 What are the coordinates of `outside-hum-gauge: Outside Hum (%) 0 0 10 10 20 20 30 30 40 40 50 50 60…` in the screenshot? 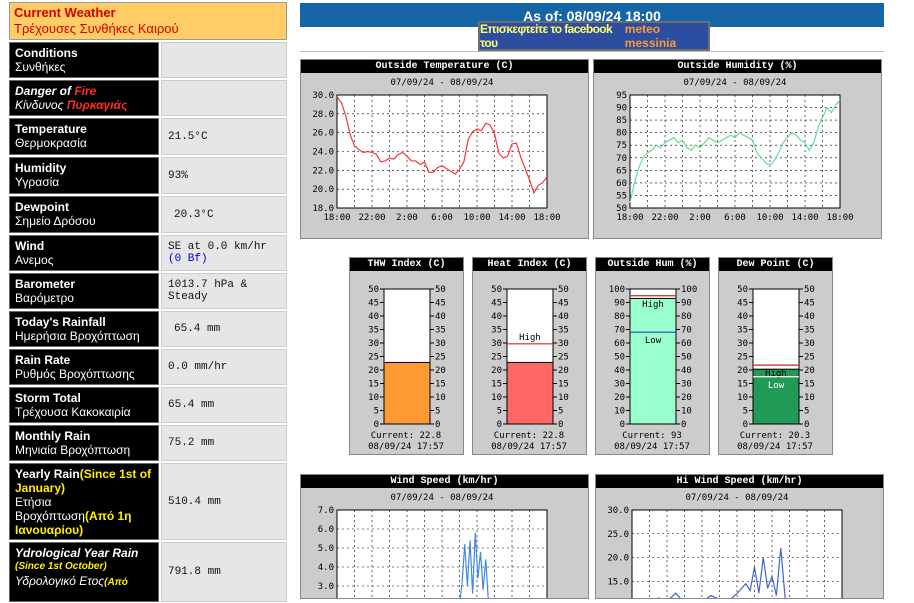 It's located at (652, 356).